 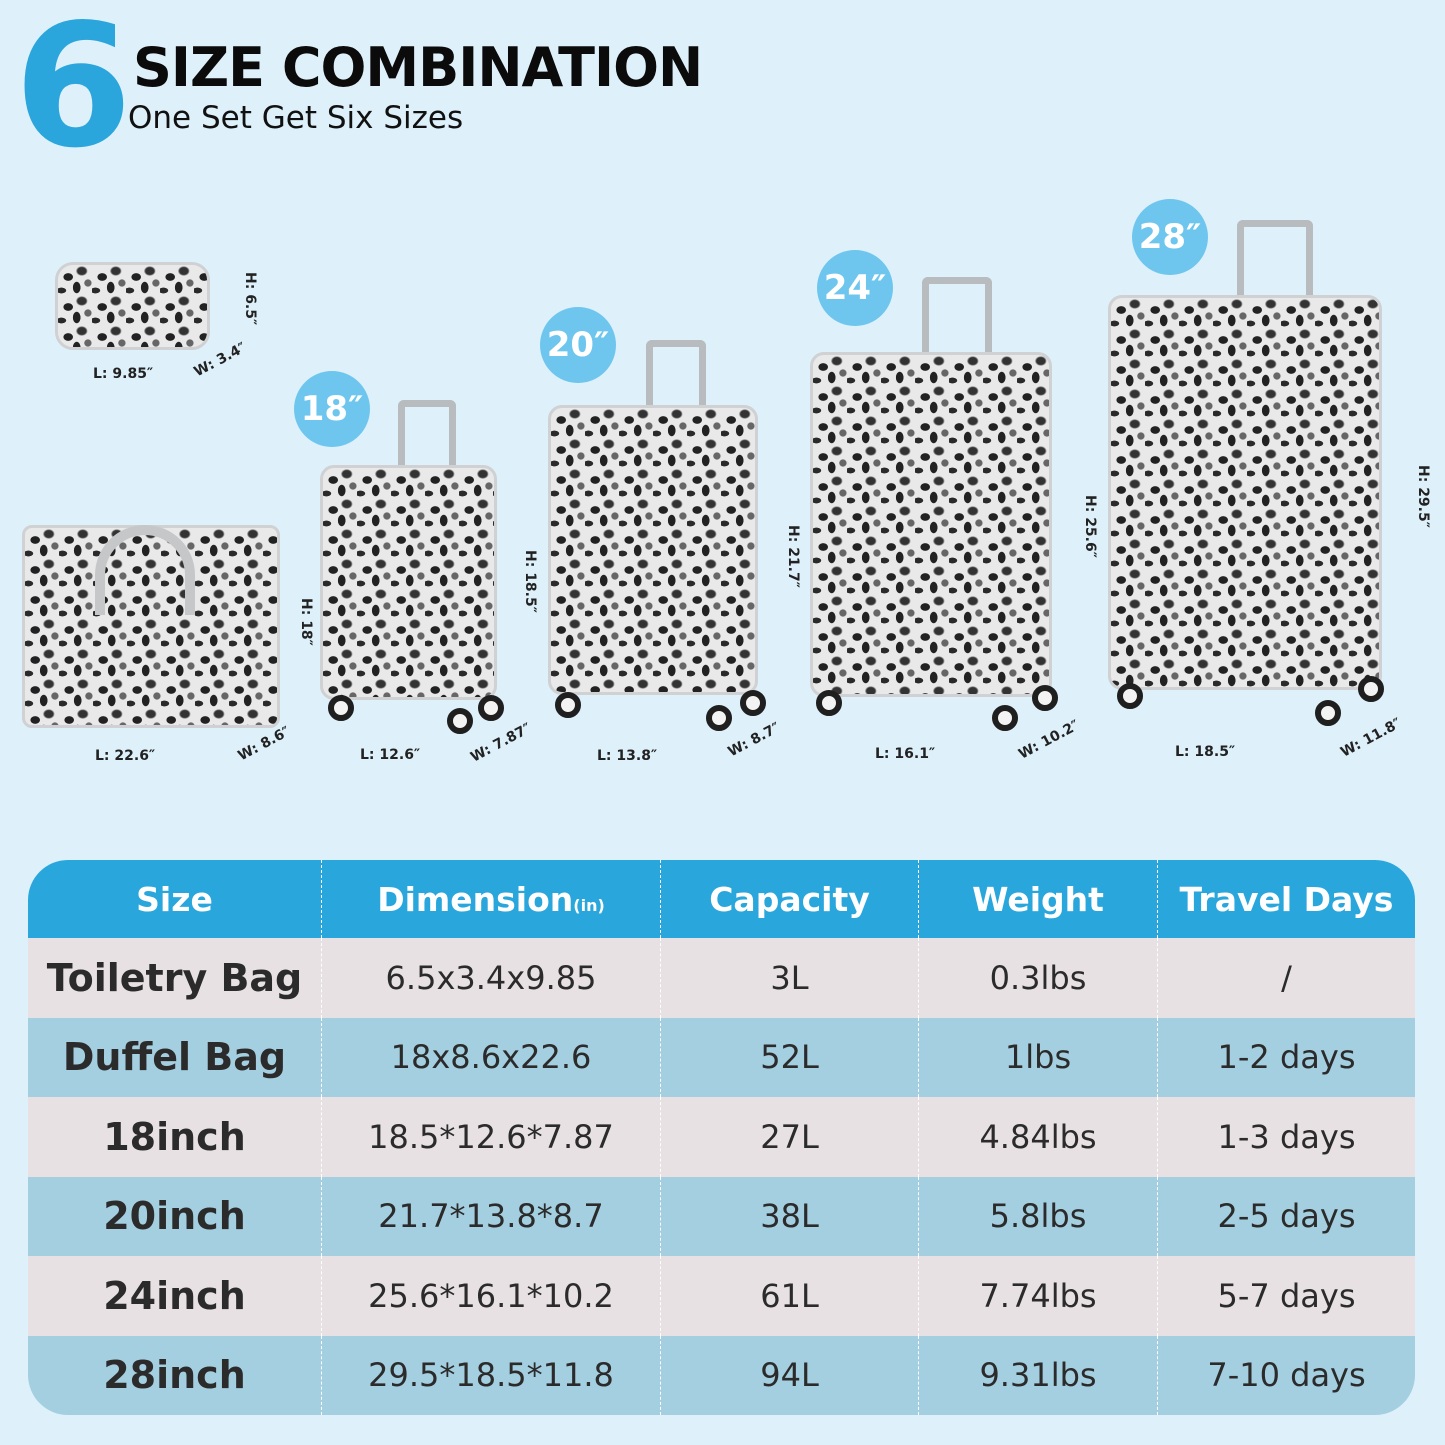 What do you see at coordinates (175, 1296) in the screenshot?
I see `cell-size: 24inch` at bounding box center [175, 1296].